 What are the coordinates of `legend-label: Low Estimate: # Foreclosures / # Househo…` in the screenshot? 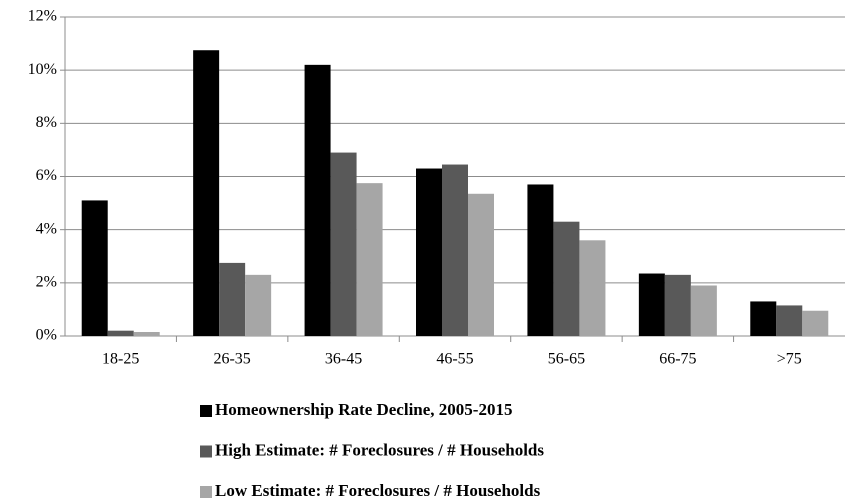 It's located at (378, 490).